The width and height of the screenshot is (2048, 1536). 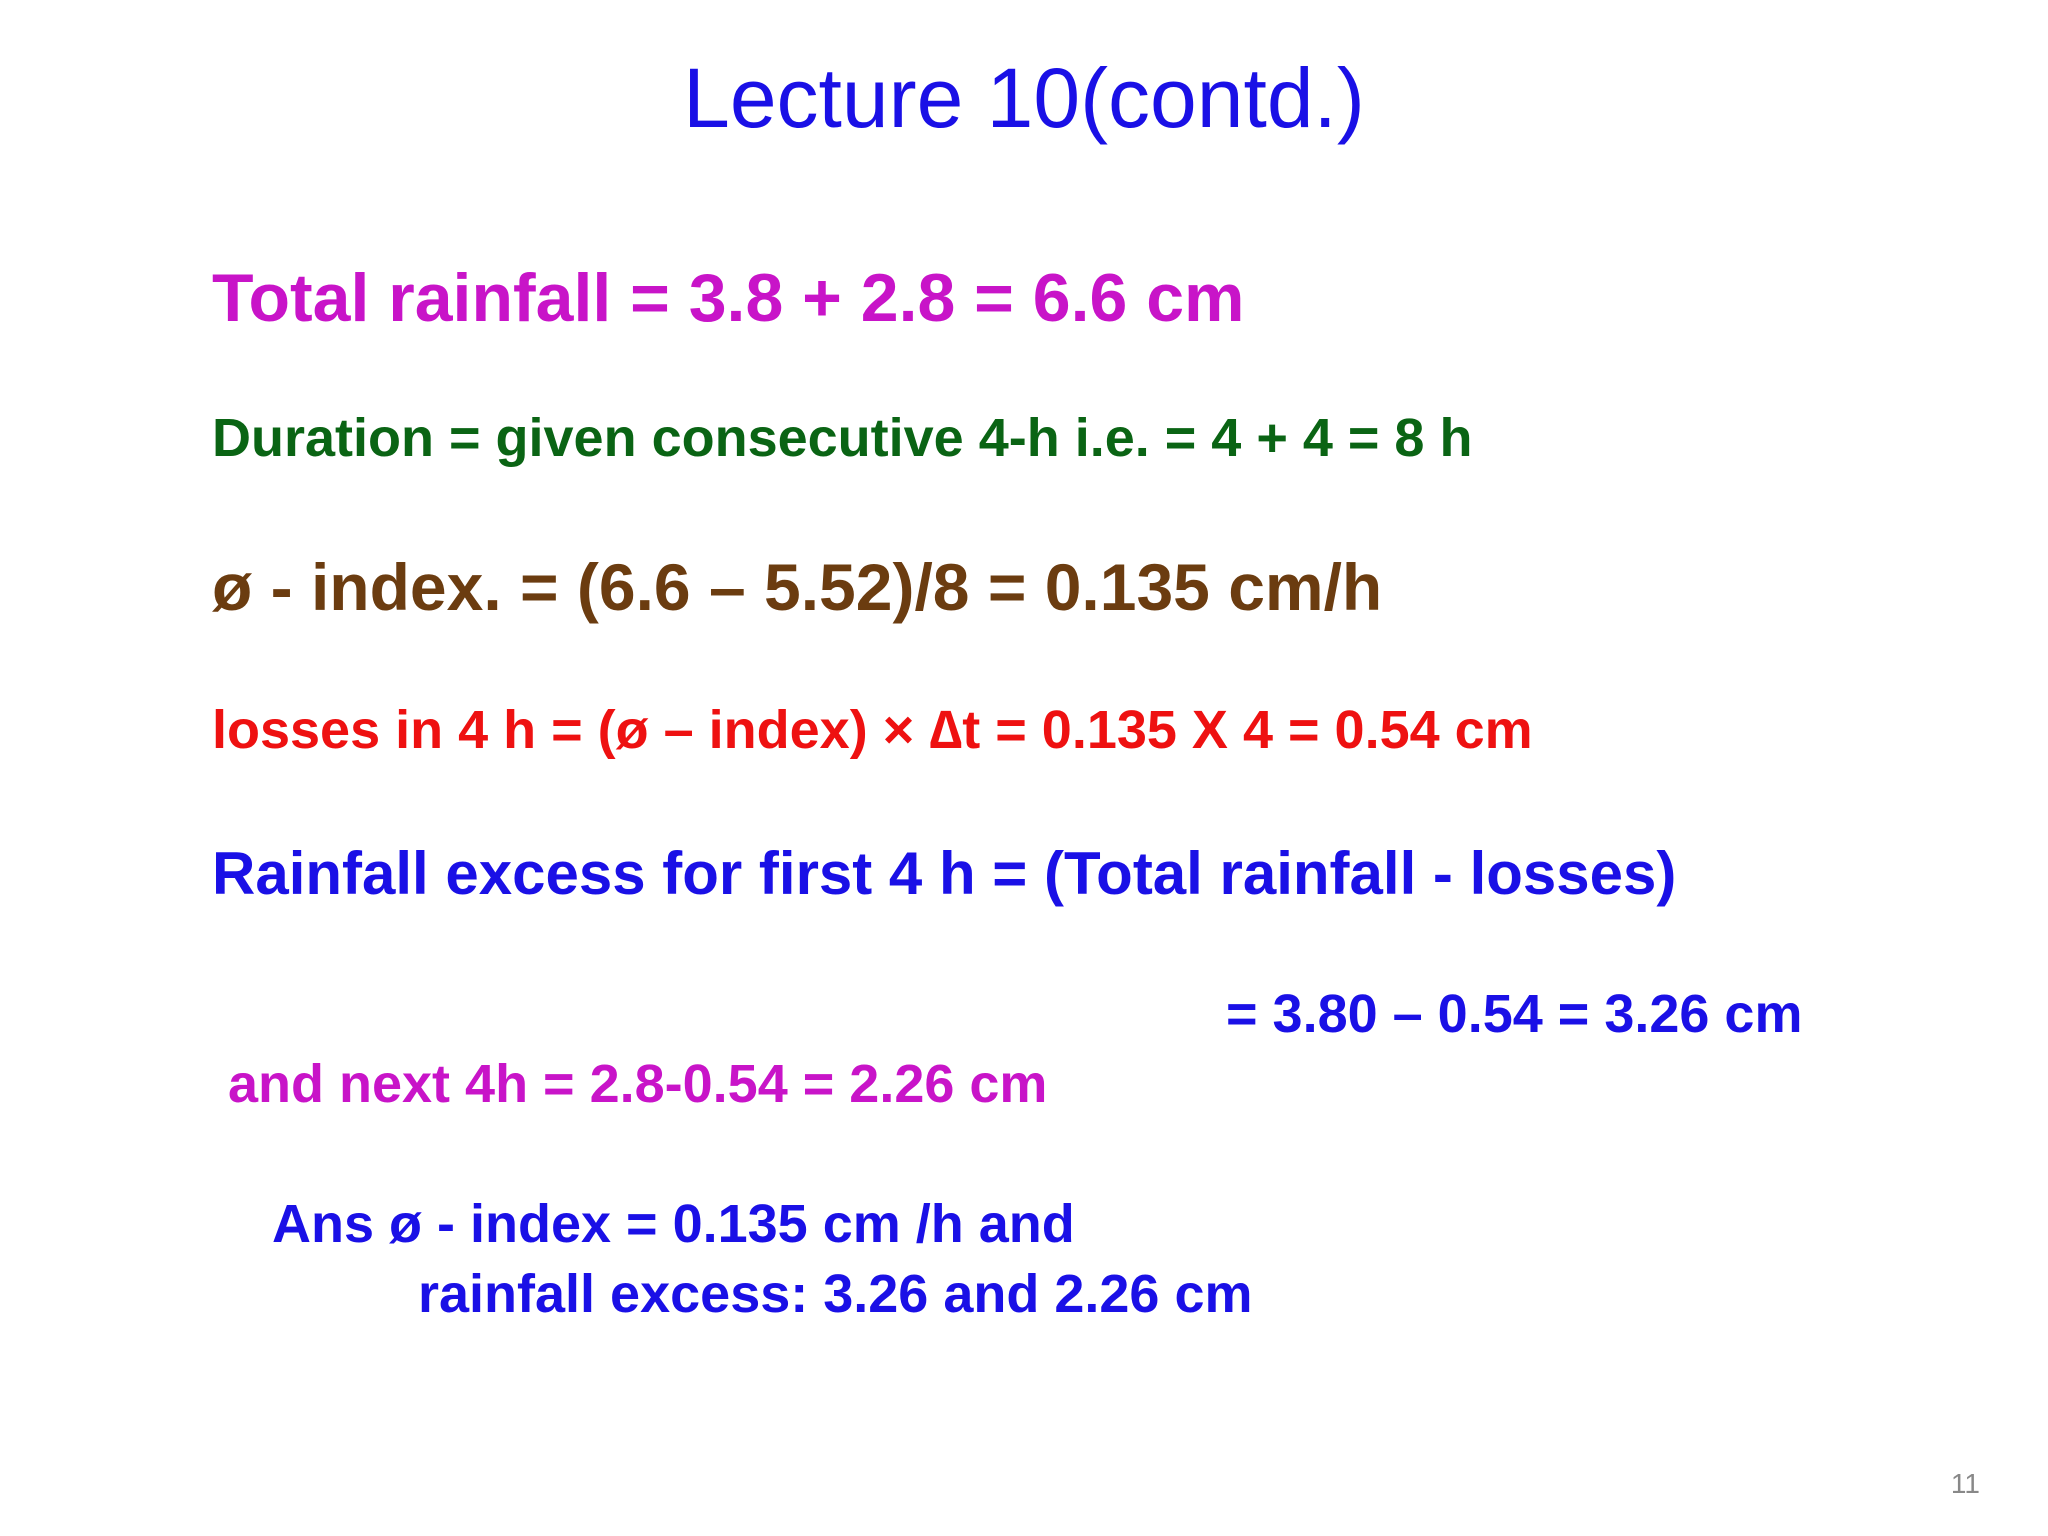 What do you see at coordinates (1024, 98) in the screenshot?
I see `slide-title: Lecture 10(contd.)` at bounding box center [1024, 98].